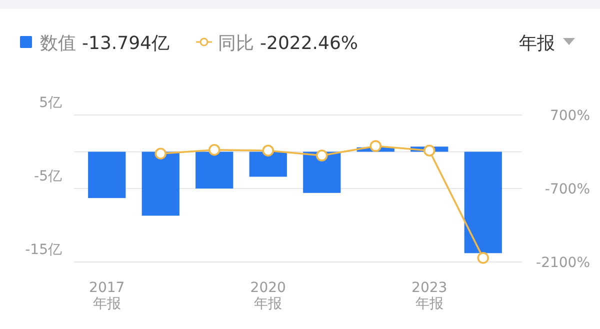  I want to click on y-tick-label: -15亿, so click(43, 250).